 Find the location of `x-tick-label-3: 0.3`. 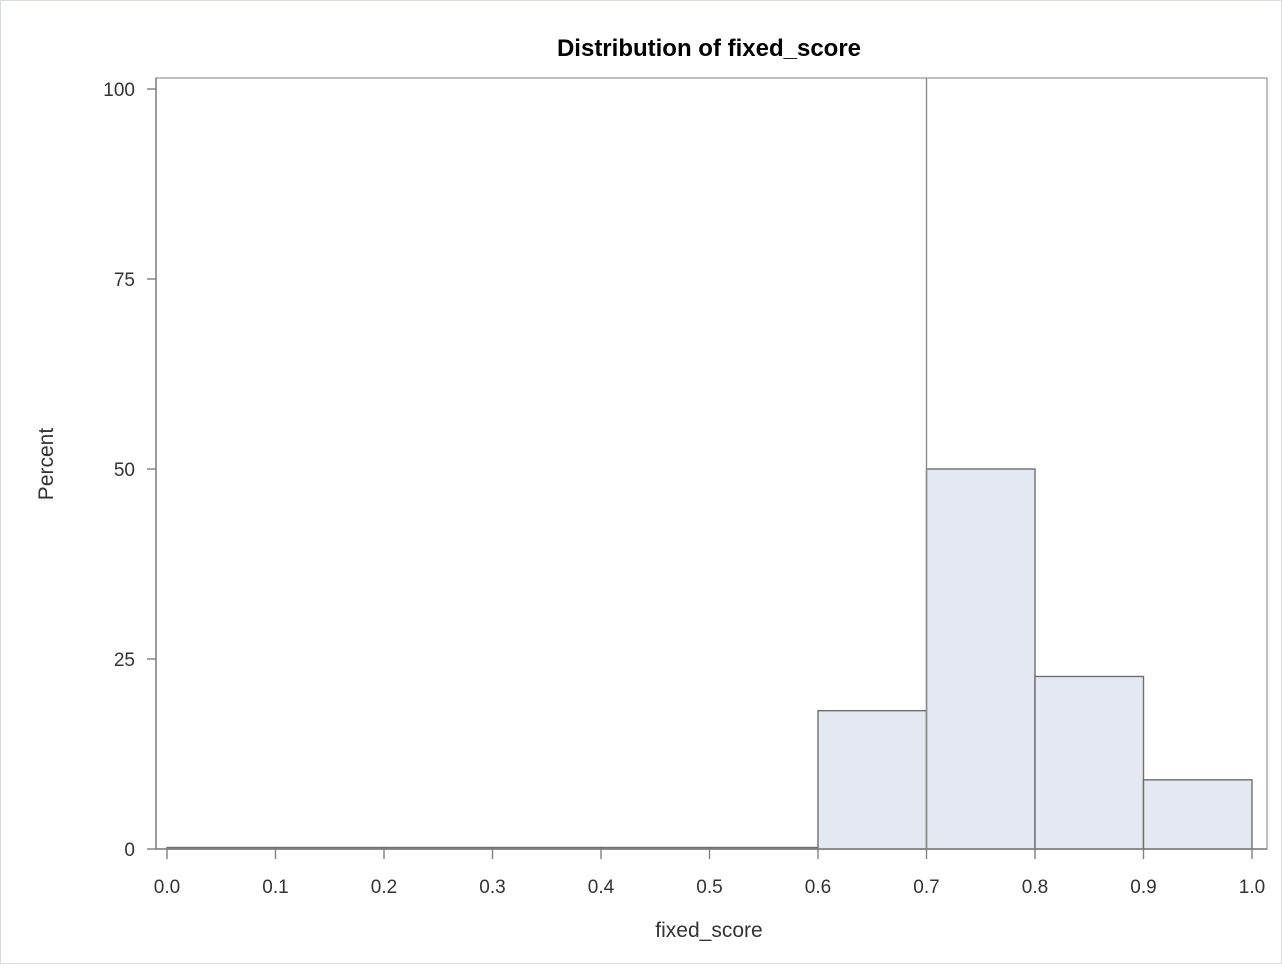

x-tick-label-3: 0.3 is located at coordinates (492, 887).